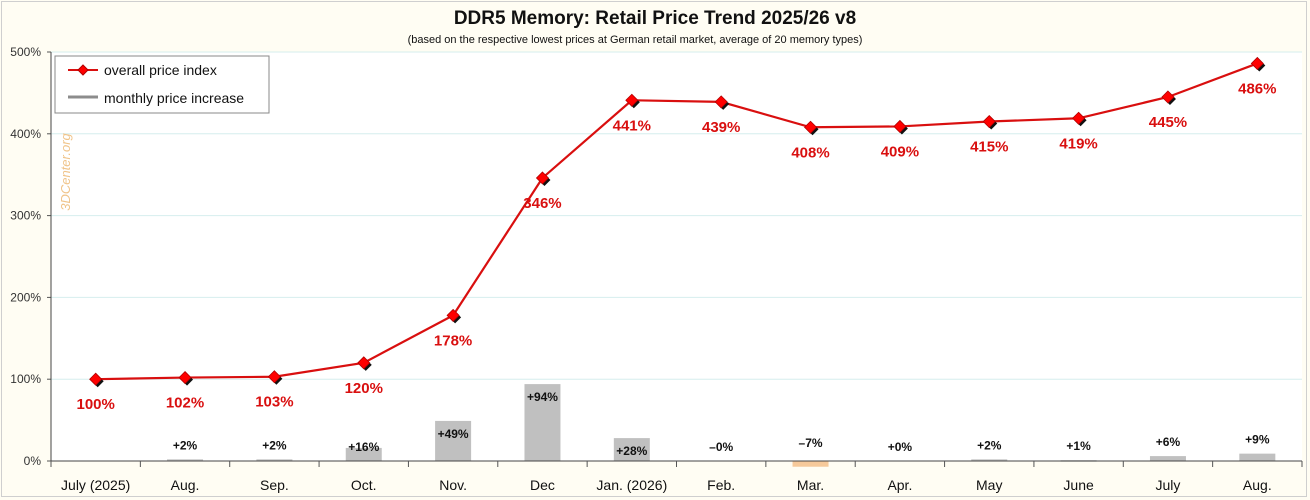 The width and height of the screenshot is (1310, 500). I want to click on point-value-label: 346%, so click(542, 203).